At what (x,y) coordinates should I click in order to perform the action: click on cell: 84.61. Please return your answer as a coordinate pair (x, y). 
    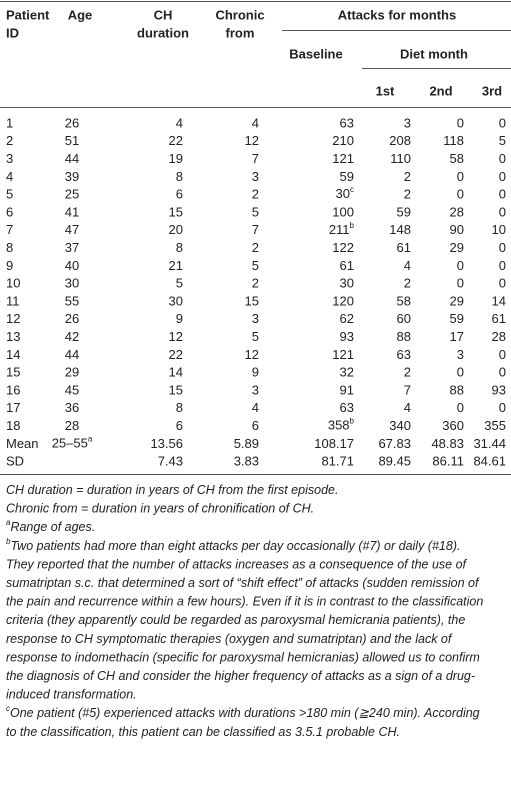
    Looking at the image, I should click on (489, 461).